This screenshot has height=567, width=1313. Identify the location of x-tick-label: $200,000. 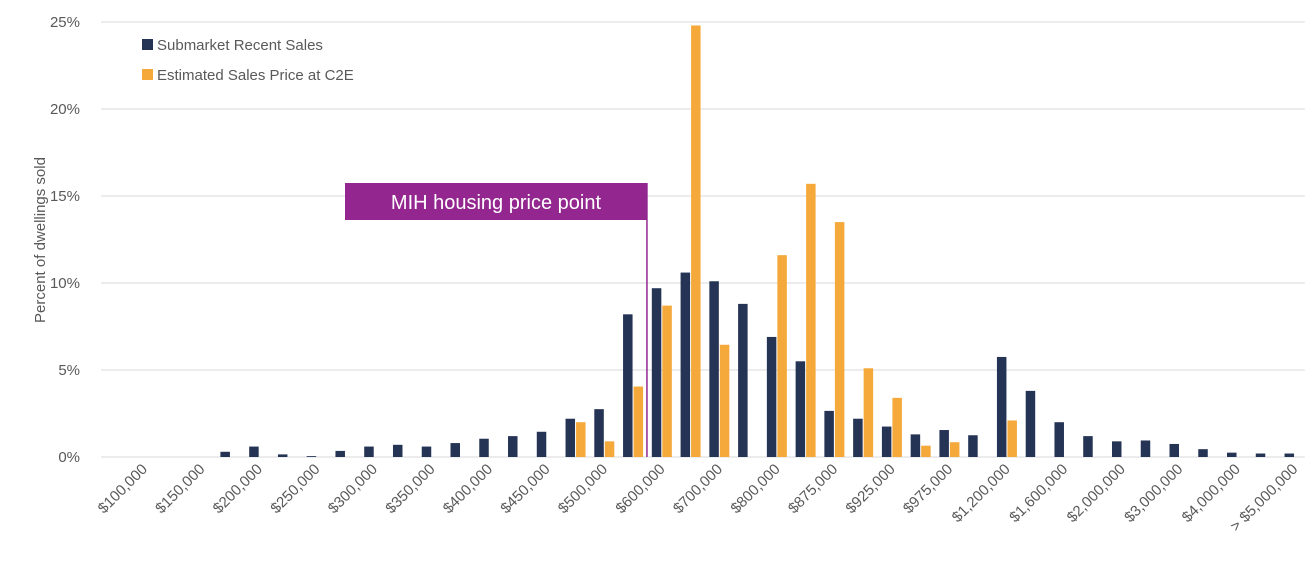
(238, 489).